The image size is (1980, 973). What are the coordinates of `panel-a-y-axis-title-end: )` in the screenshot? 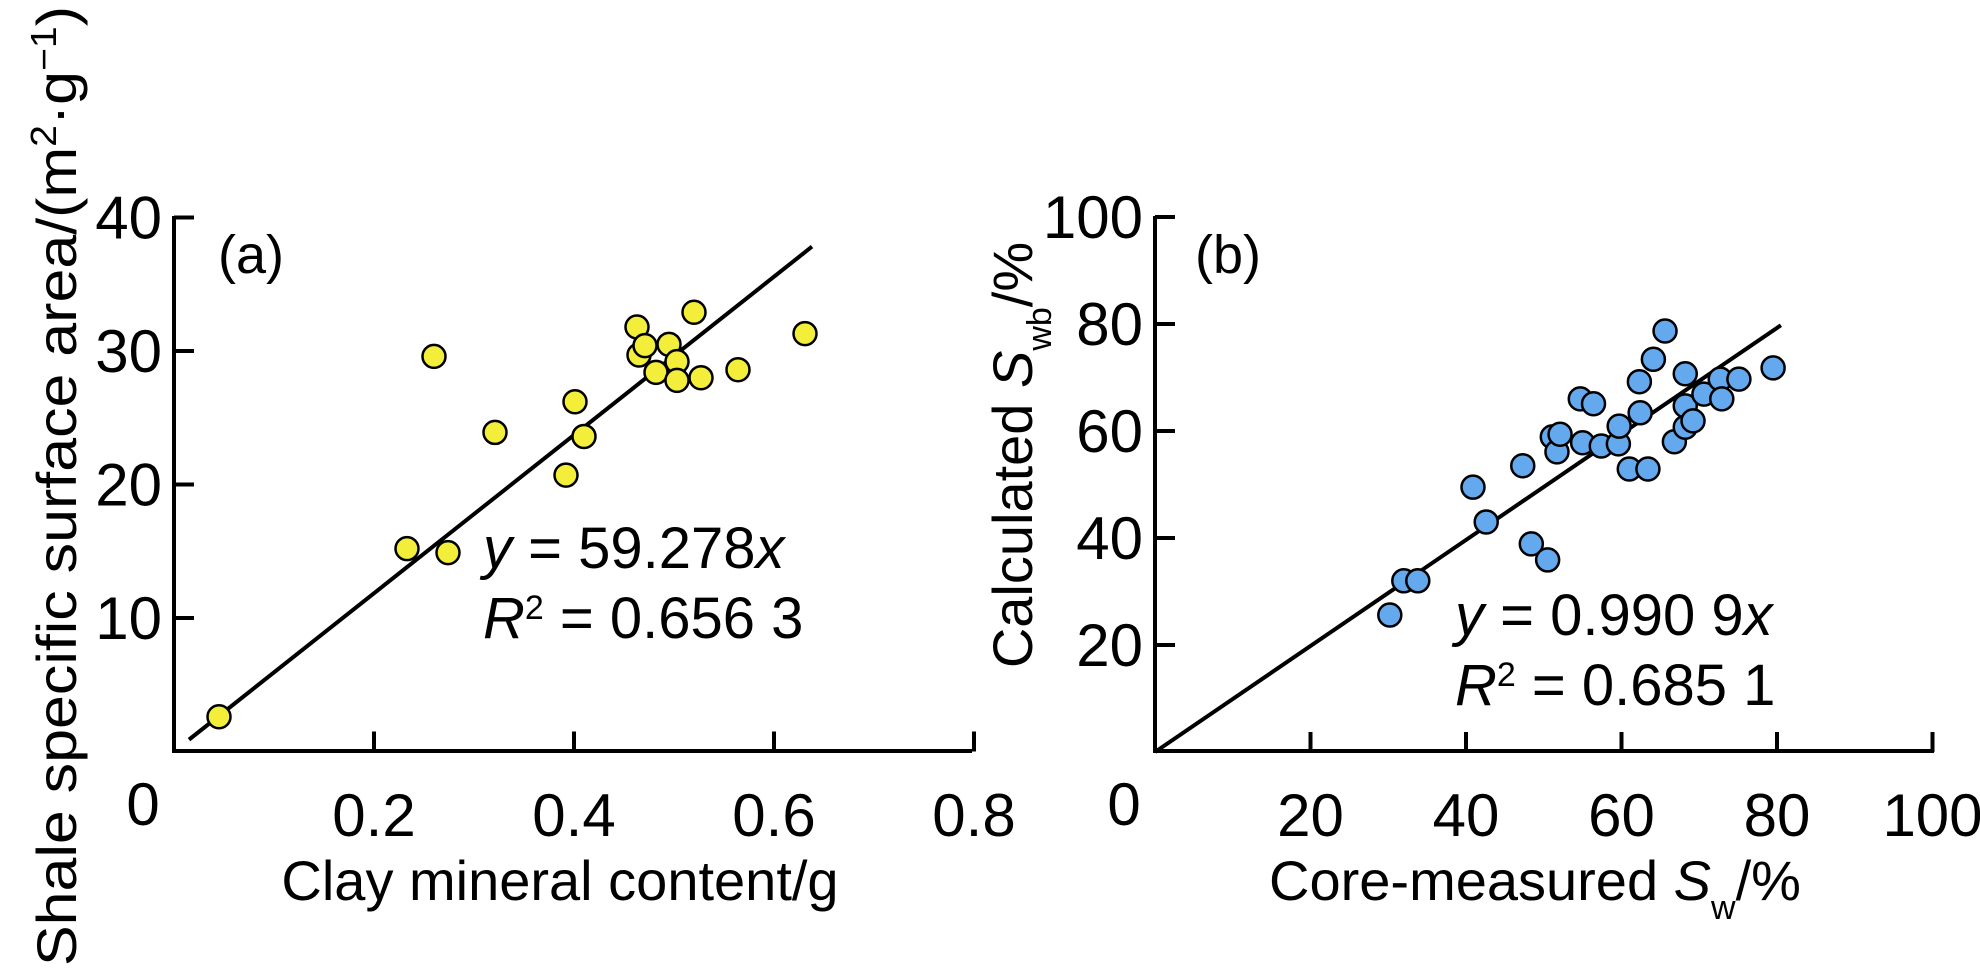 It's located at (56, 16).